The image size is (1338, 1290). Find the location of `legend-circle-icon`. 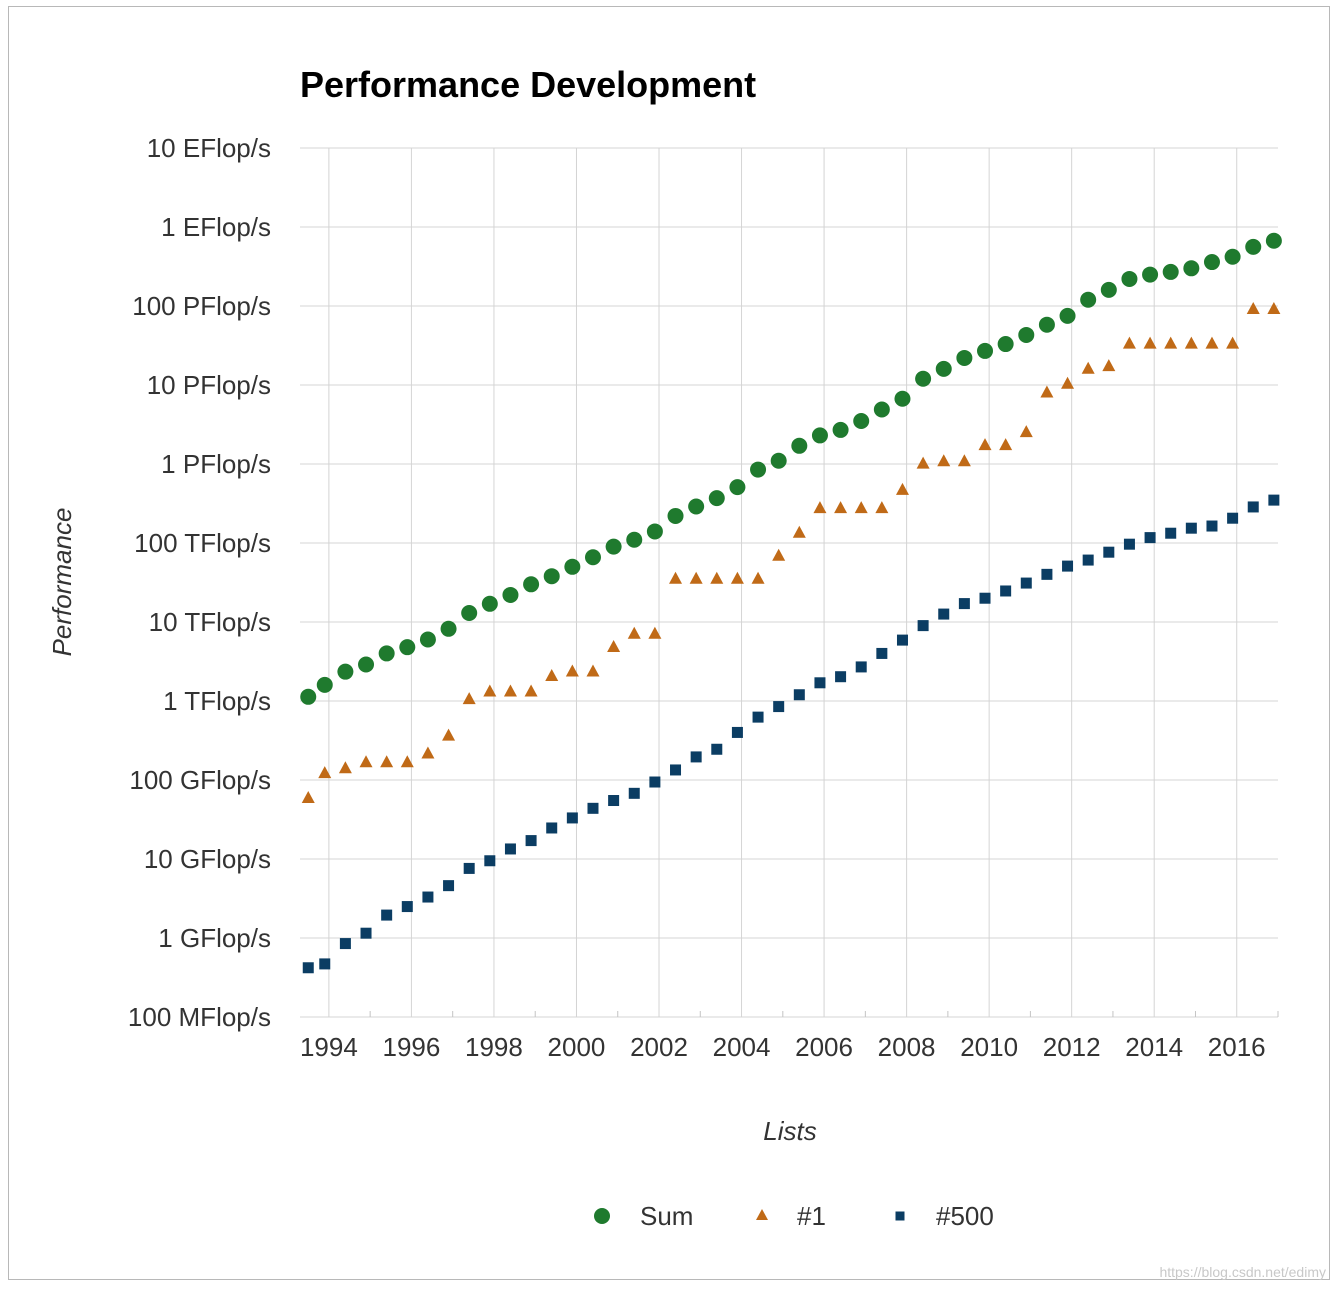

legend-circle-icon is located at coordinates (602, 1216).